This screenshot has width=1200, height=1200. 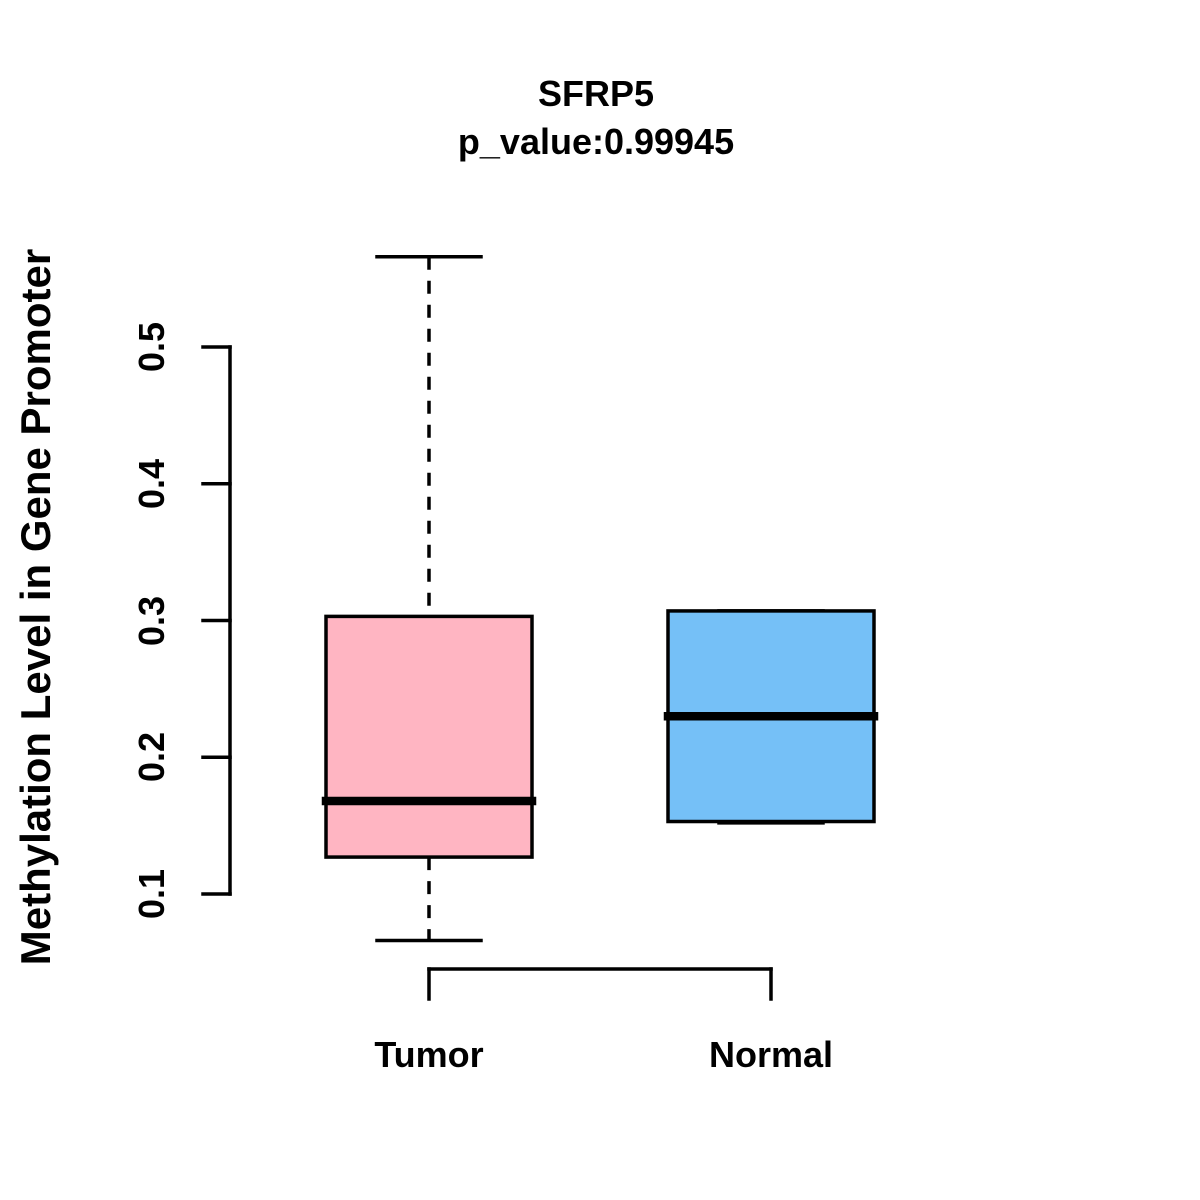 I want to click on y-tick-label-0.5: 0.5, so click(x=151, y=347).